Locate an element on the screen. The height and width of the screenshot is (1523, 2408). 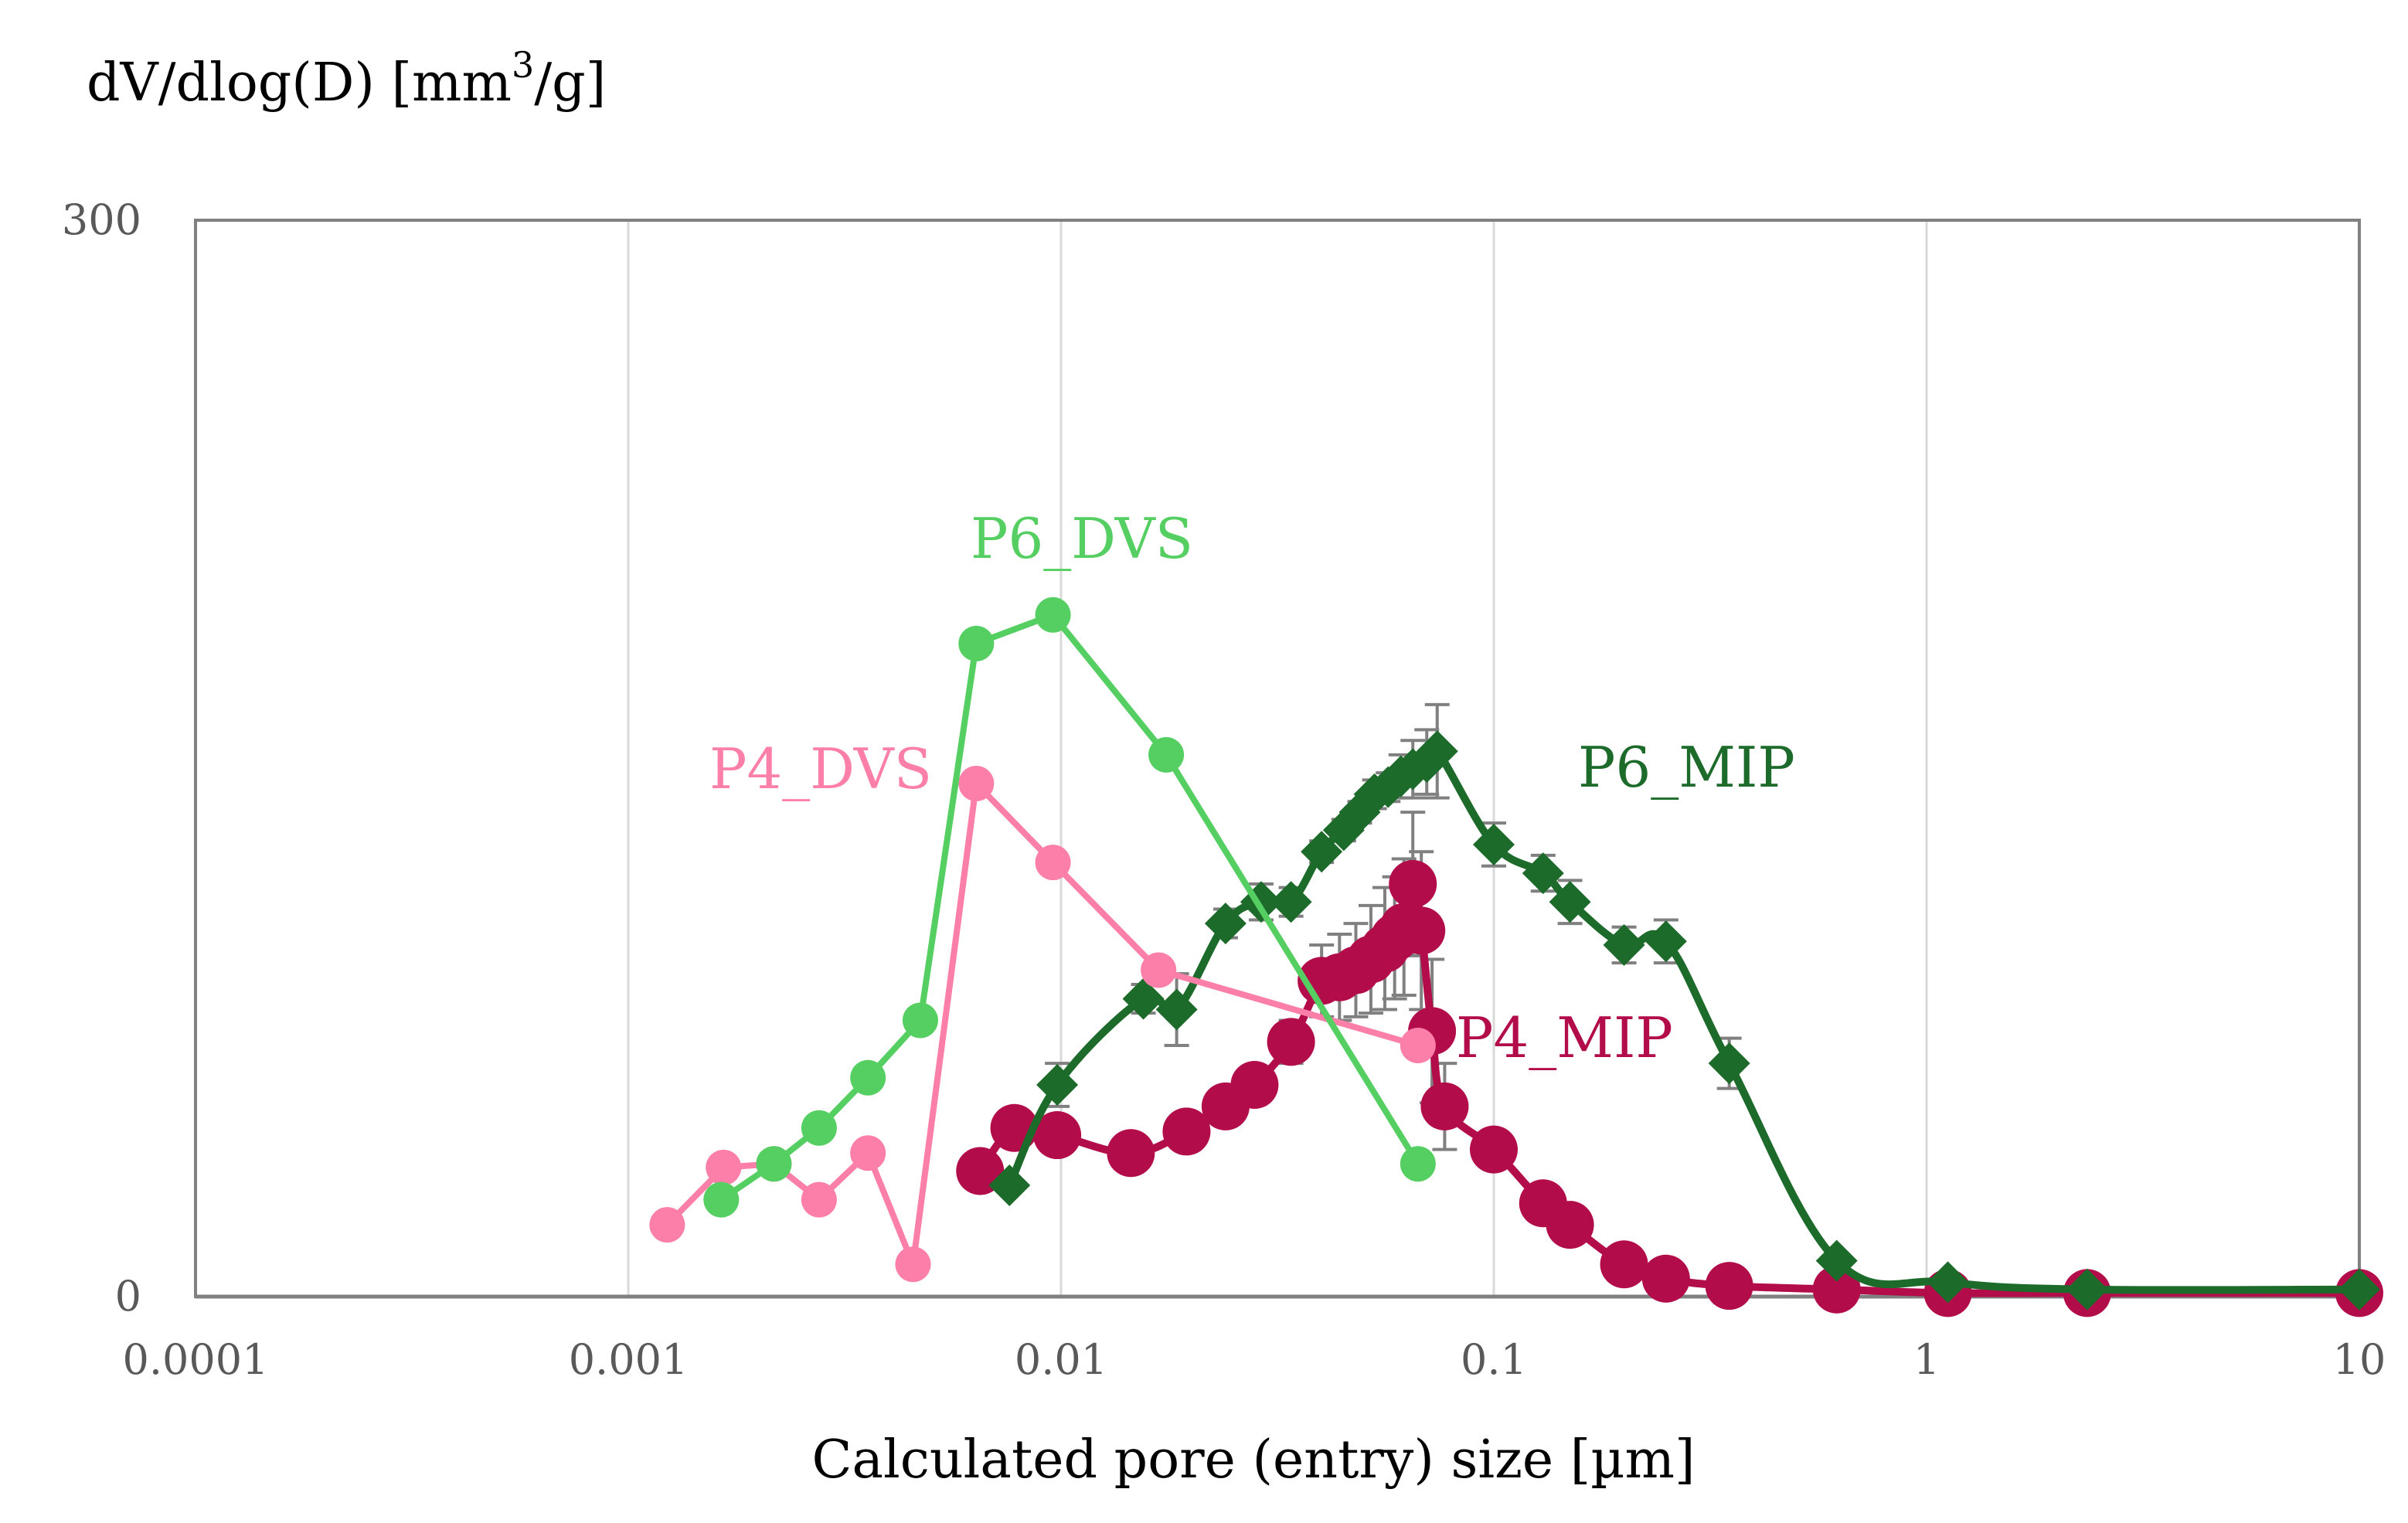
y-axis-label-superscript: 3 is located at coordinates (523, 65).